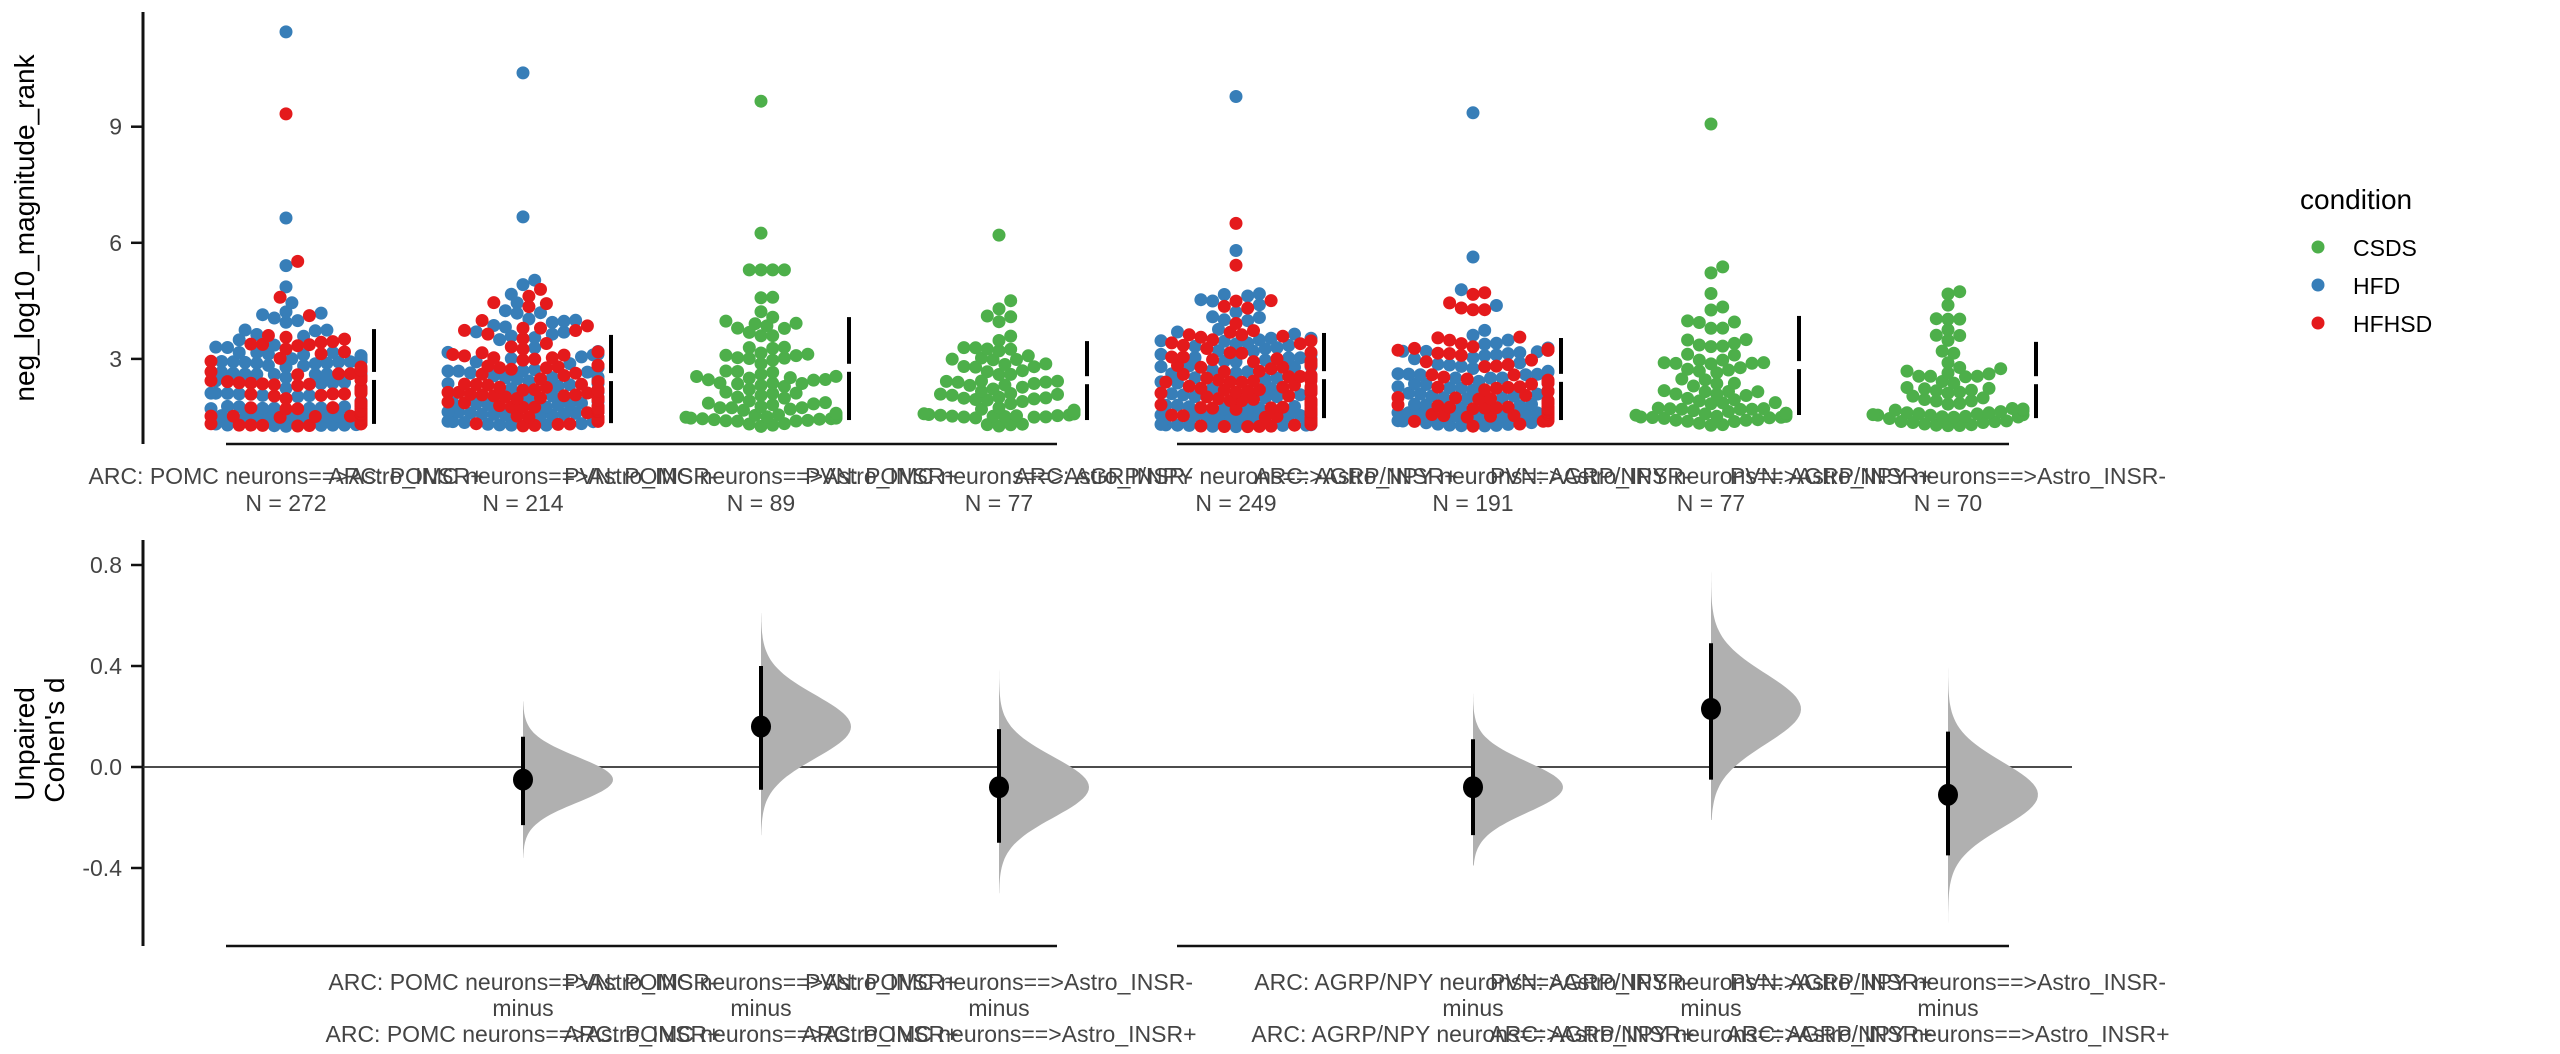 The width and height of the screenshot is (2560, 1054). Describe the element at coordinates (1711, 503) in the screenshot. I see `sample-size-label: N = 77` at that location.